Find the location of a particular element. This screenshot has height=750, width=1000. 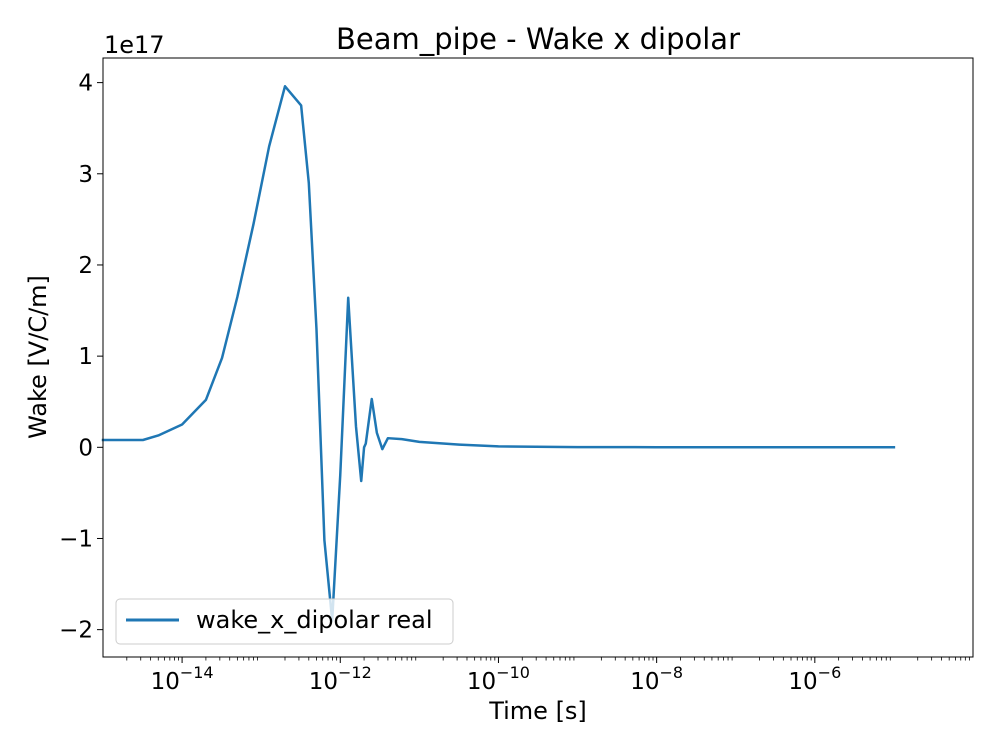

x-tick-label-1: 10⁻¹² is located at coordinates (340, 679).